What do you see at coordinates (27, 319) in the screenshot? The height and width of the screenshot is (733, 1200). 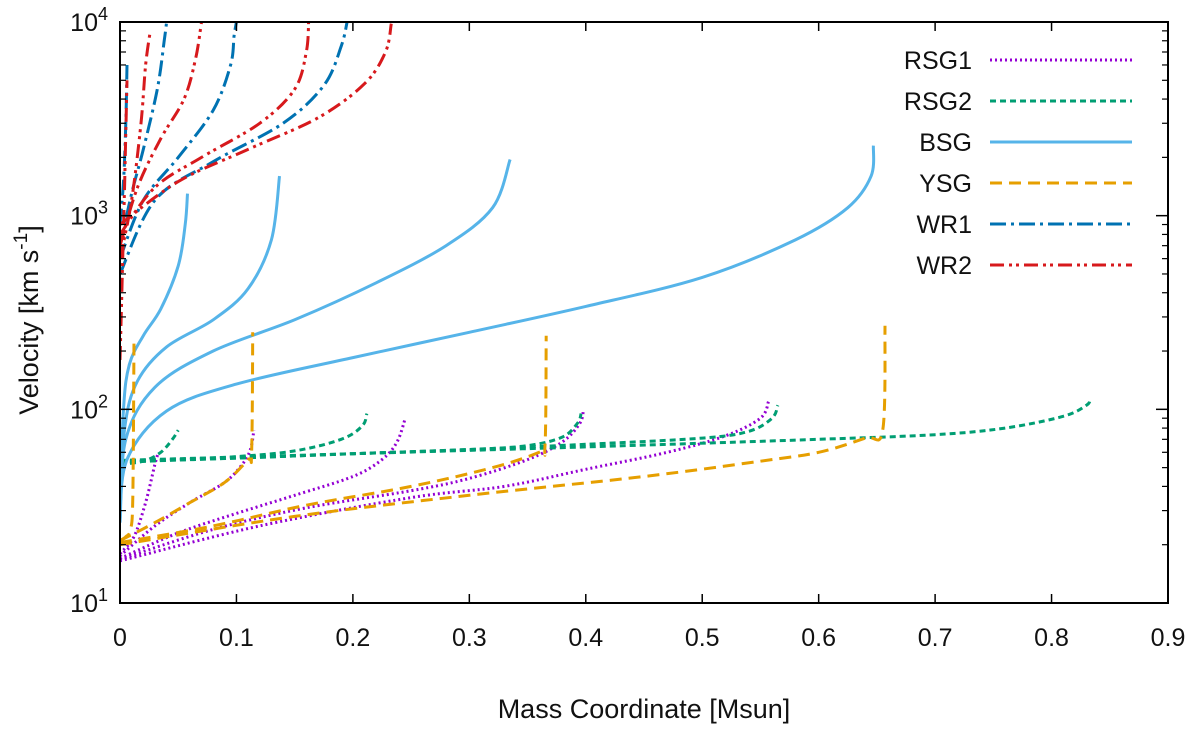 I see `y-axis-title: Velocity [km s-1]` at bounding box center [27, 319].